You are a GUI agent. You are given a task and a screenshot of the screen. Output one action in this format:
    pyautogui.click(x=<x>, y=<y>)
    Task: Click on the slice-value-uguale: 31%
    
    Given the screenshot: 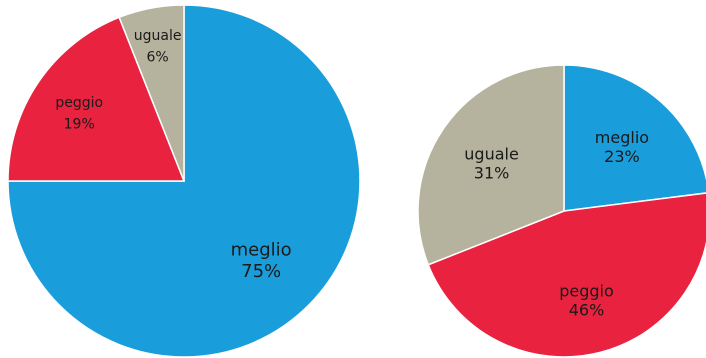 What is the action you would take?
    pyautogui.click(x=492, y=173)
    